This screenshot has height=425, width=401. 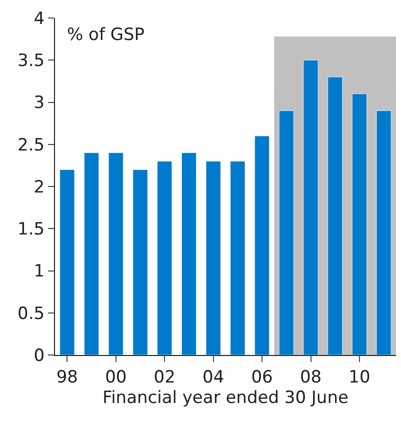 I want to click on y-tick-label: 1.5, so click(x=31, y=230).